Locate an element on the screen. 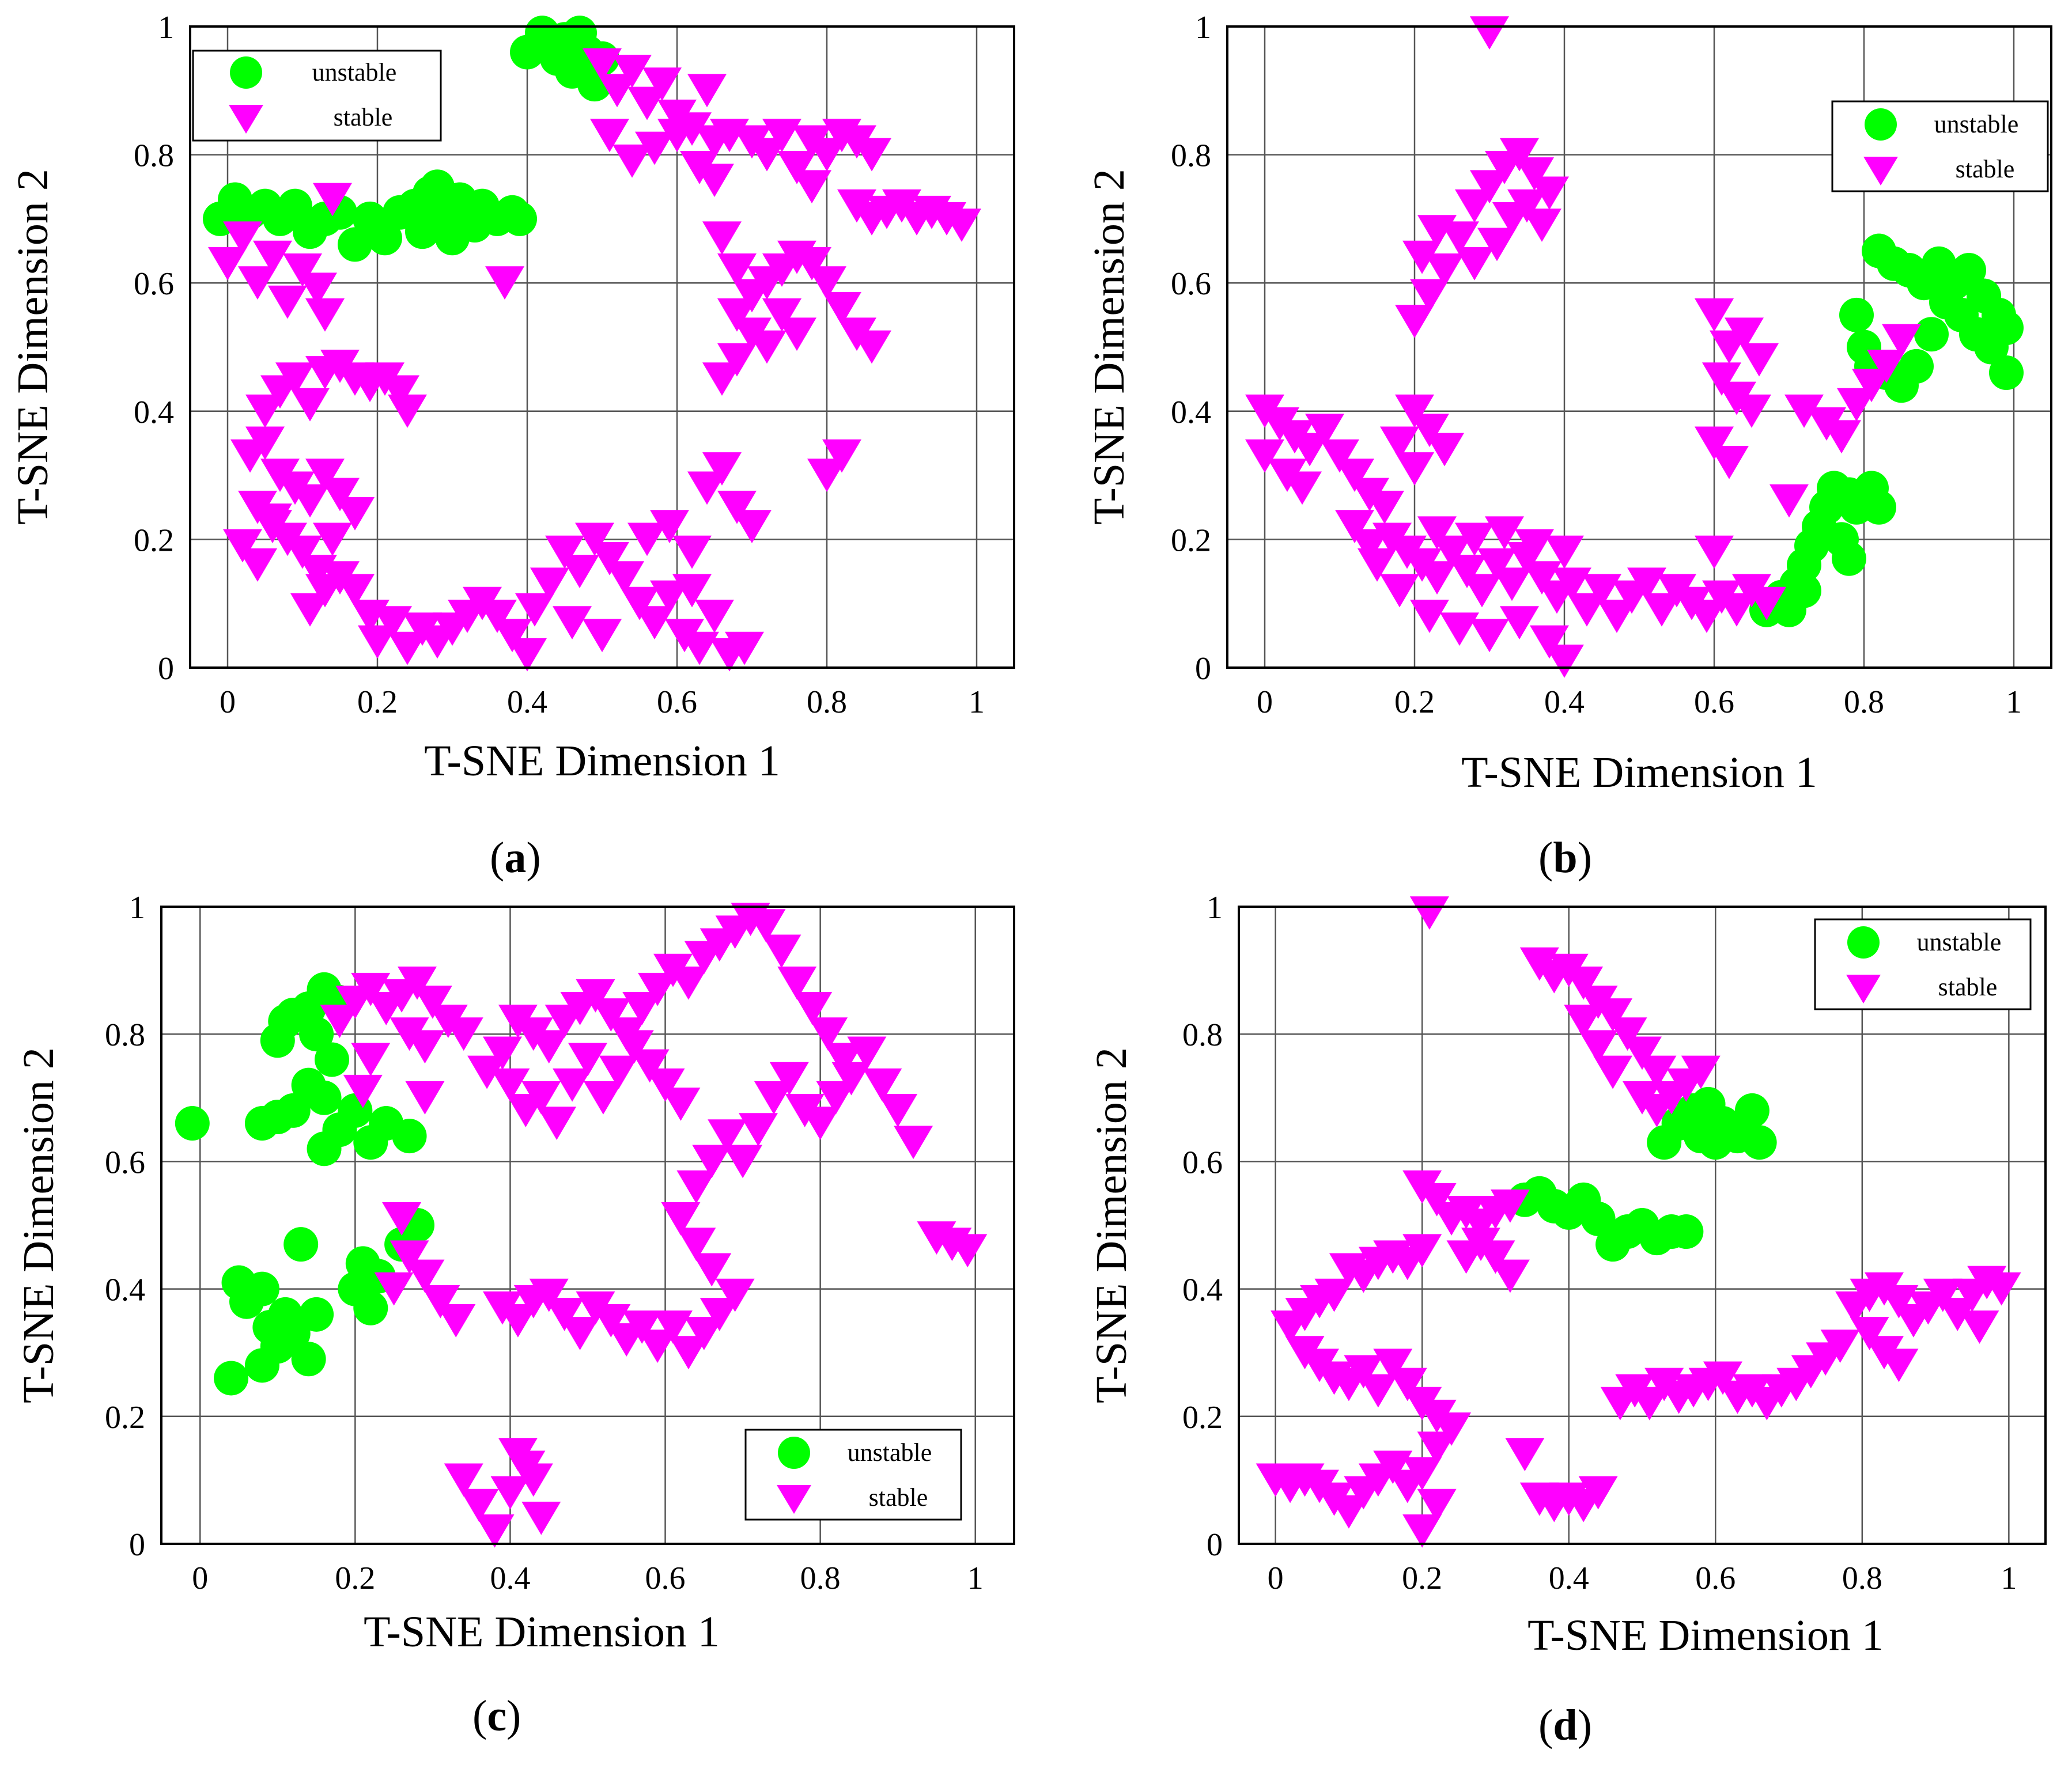  axes-frame-b is located at coordinates (1639, 347).